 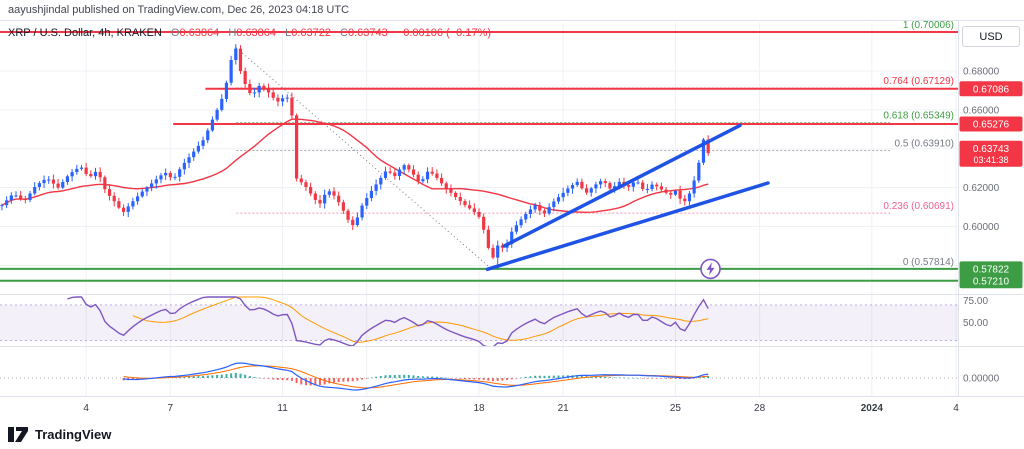 I want to click on svg-text: 0.67086, so click(x=991, y=89).